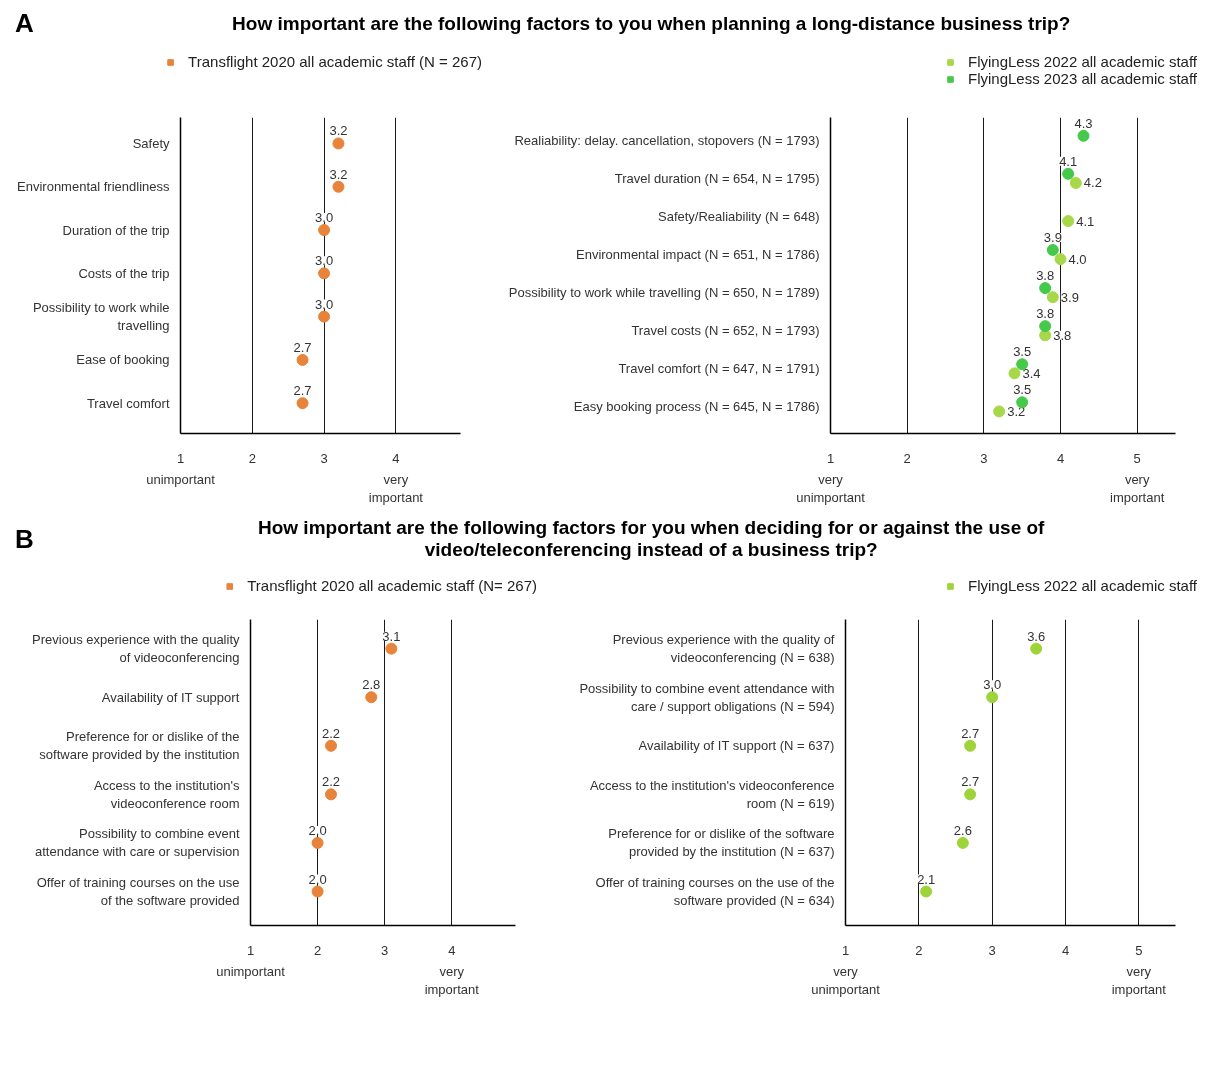 Image resolution: width=1218 pixels, height=1072 pixels. What do you see at coordinates (124, 273) in the screenshot?
I see `y-tick-label: Costs of the trip` at bounding box center [124, 273].